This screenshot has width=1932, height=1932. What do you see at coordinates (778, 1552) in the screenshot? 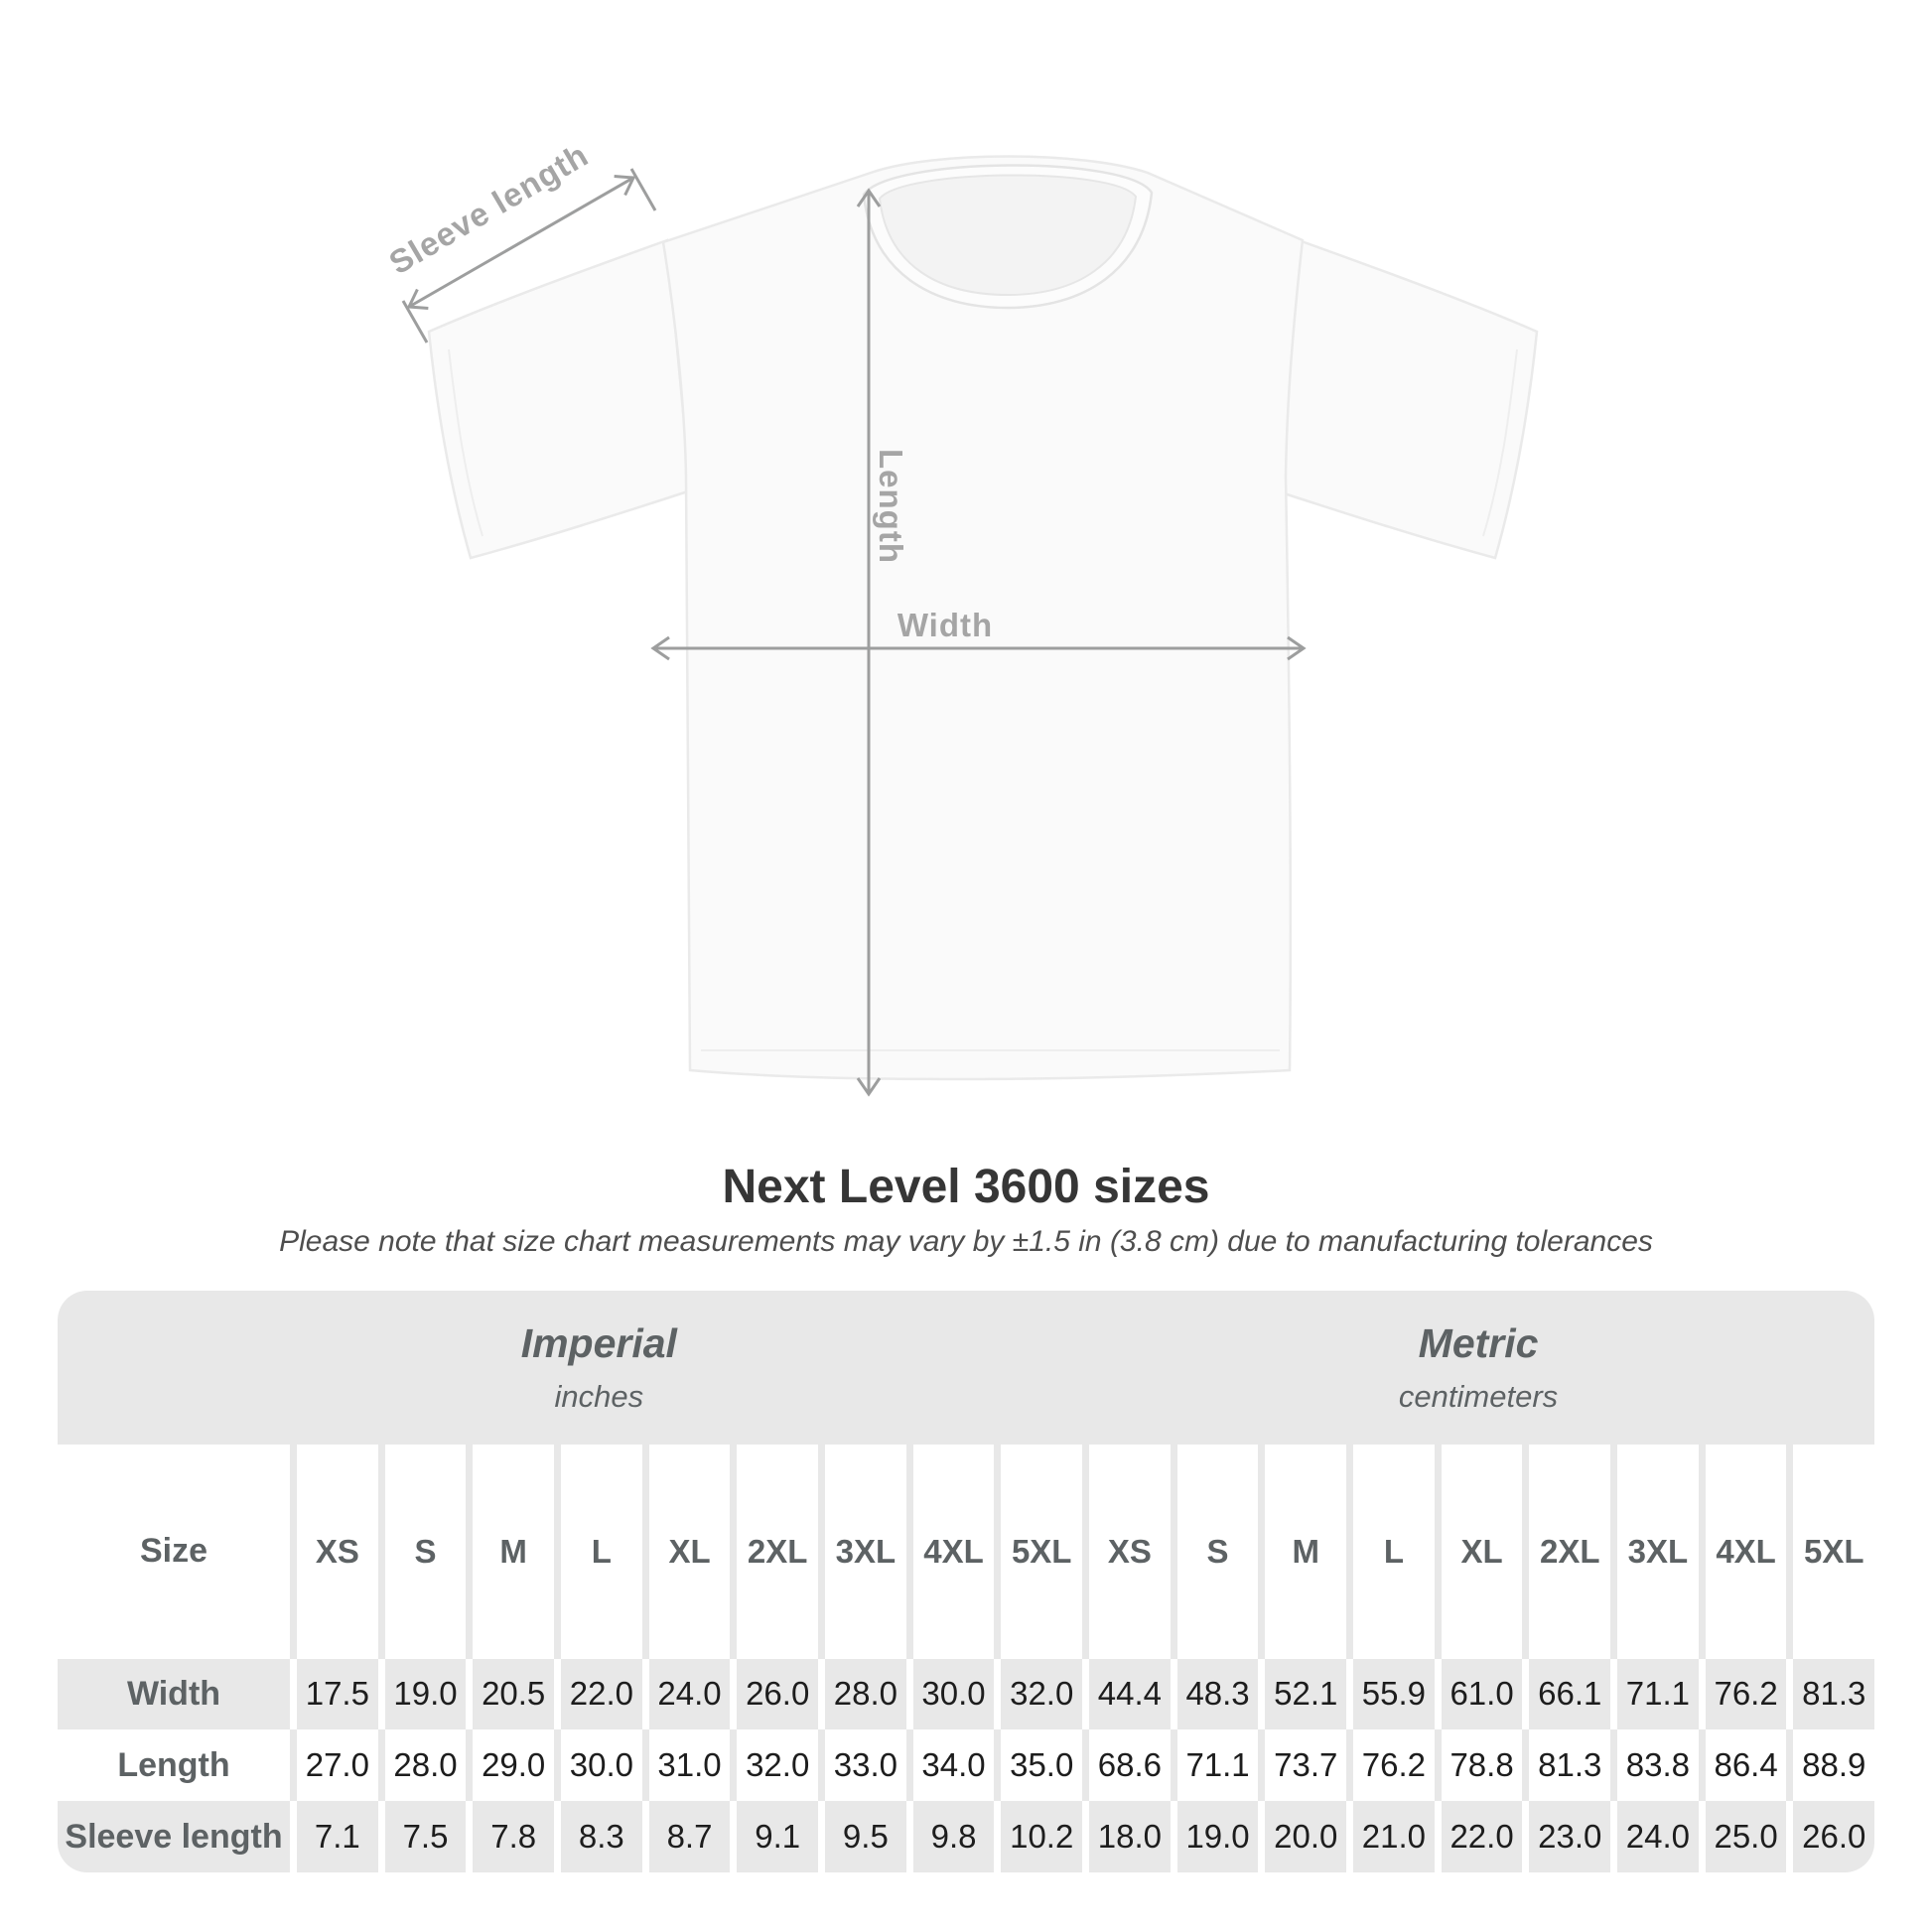
I see `size-col-header-imperial-2xl: 2XL` at bounding box center [778, 1552].